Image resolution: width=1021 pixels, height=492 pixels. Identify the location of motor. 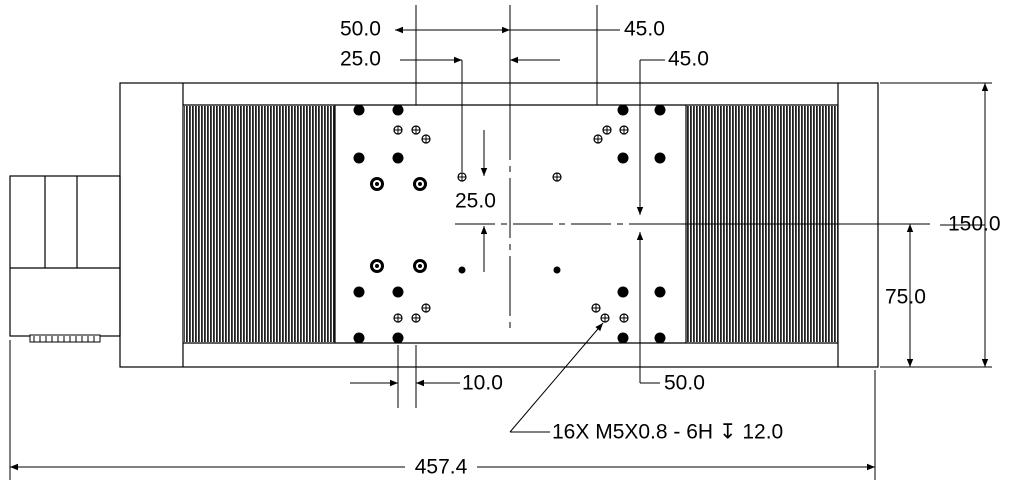
(65, 259).